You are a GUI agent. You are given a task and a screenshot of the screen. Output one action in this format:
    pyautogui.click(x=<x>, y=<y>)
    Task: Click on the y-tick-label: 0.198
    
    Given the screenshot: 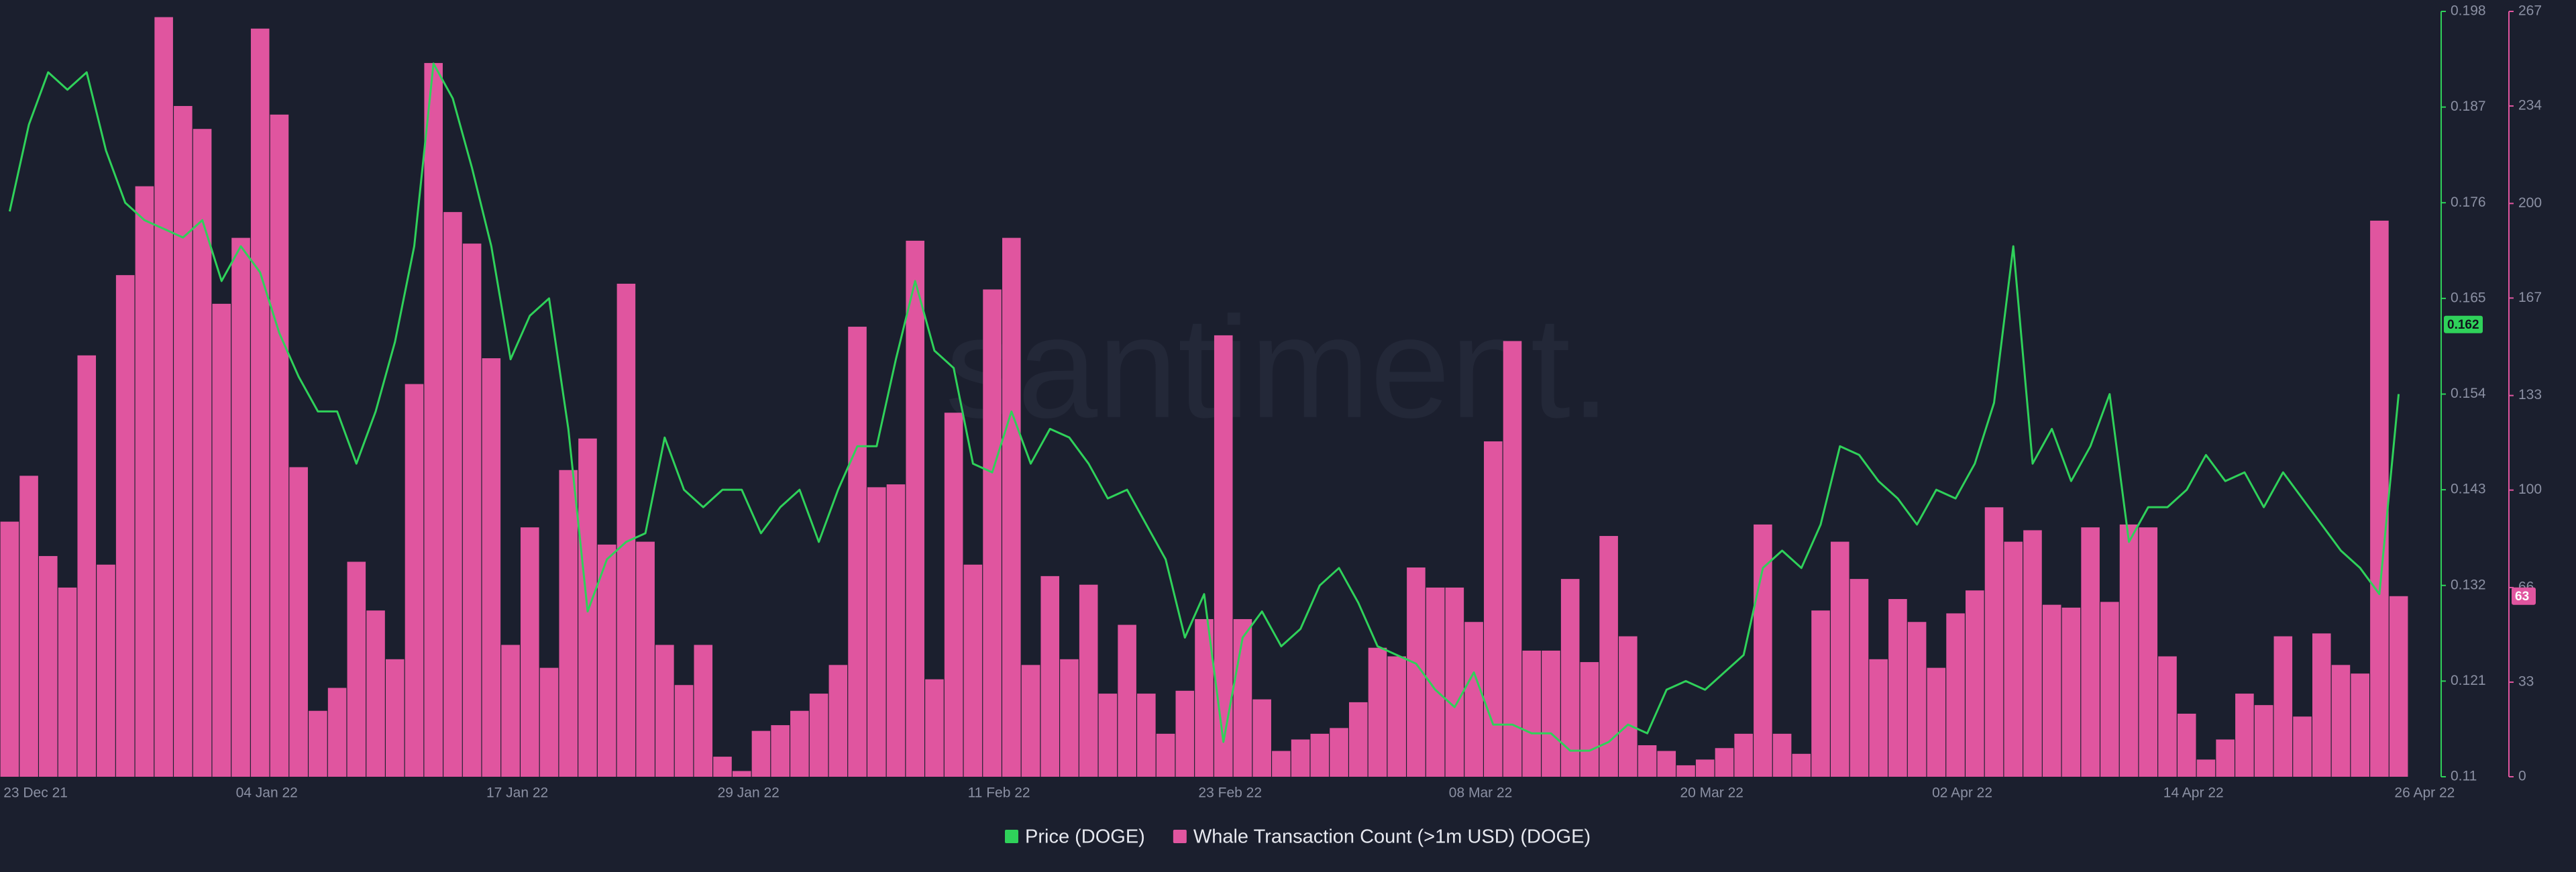 What is the action you would take?
    pyautogui.click(x=2468, y=11)
    